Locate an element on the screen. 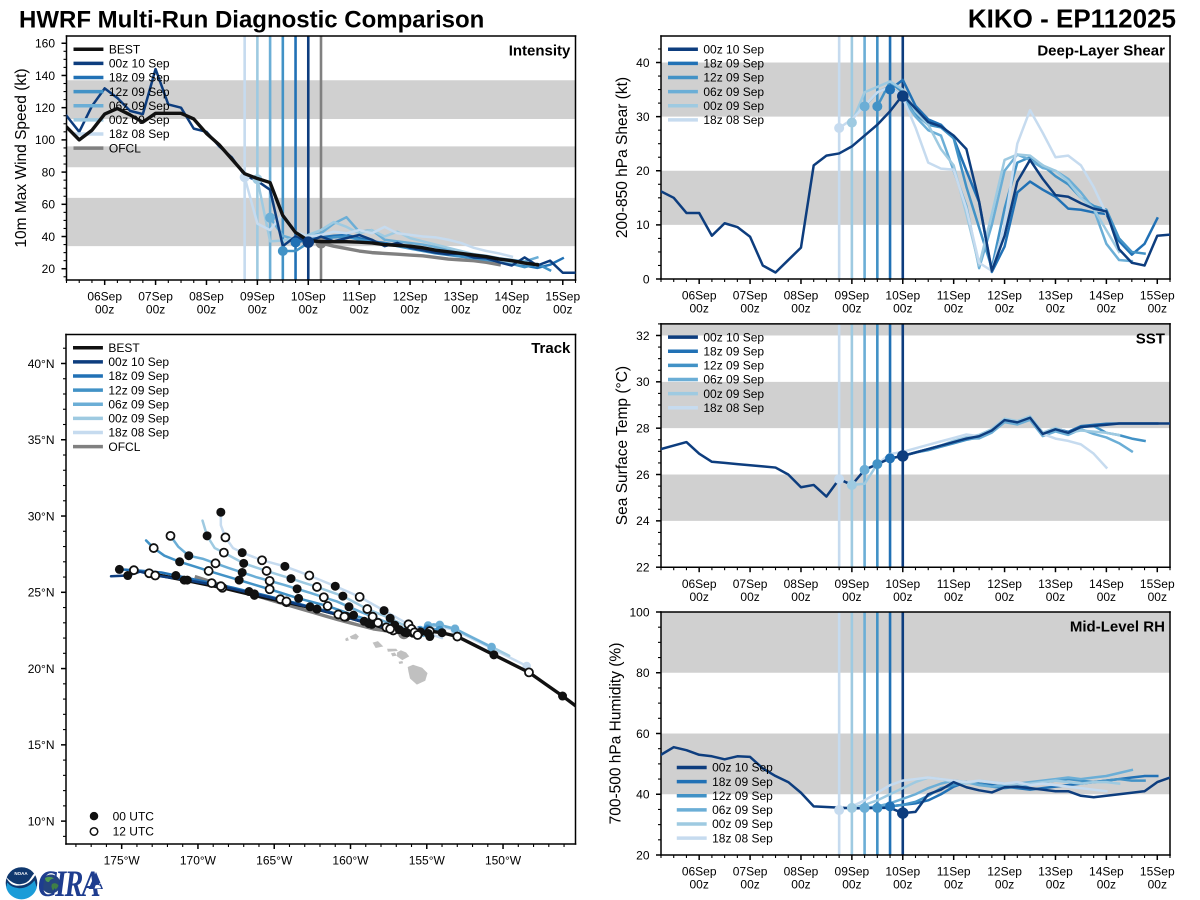  svg-text: 12 UTC is located at coordinates (134, 832).